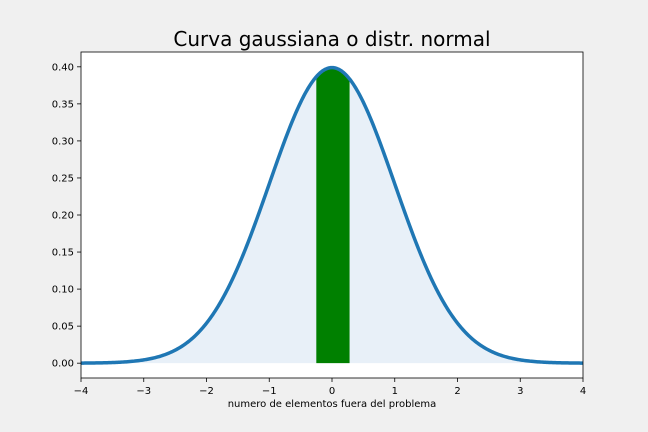  What do you see at coordinates (81, 391) in the screenshot?
I see `x-tick-label: −4` at bounding box center [81, 391].